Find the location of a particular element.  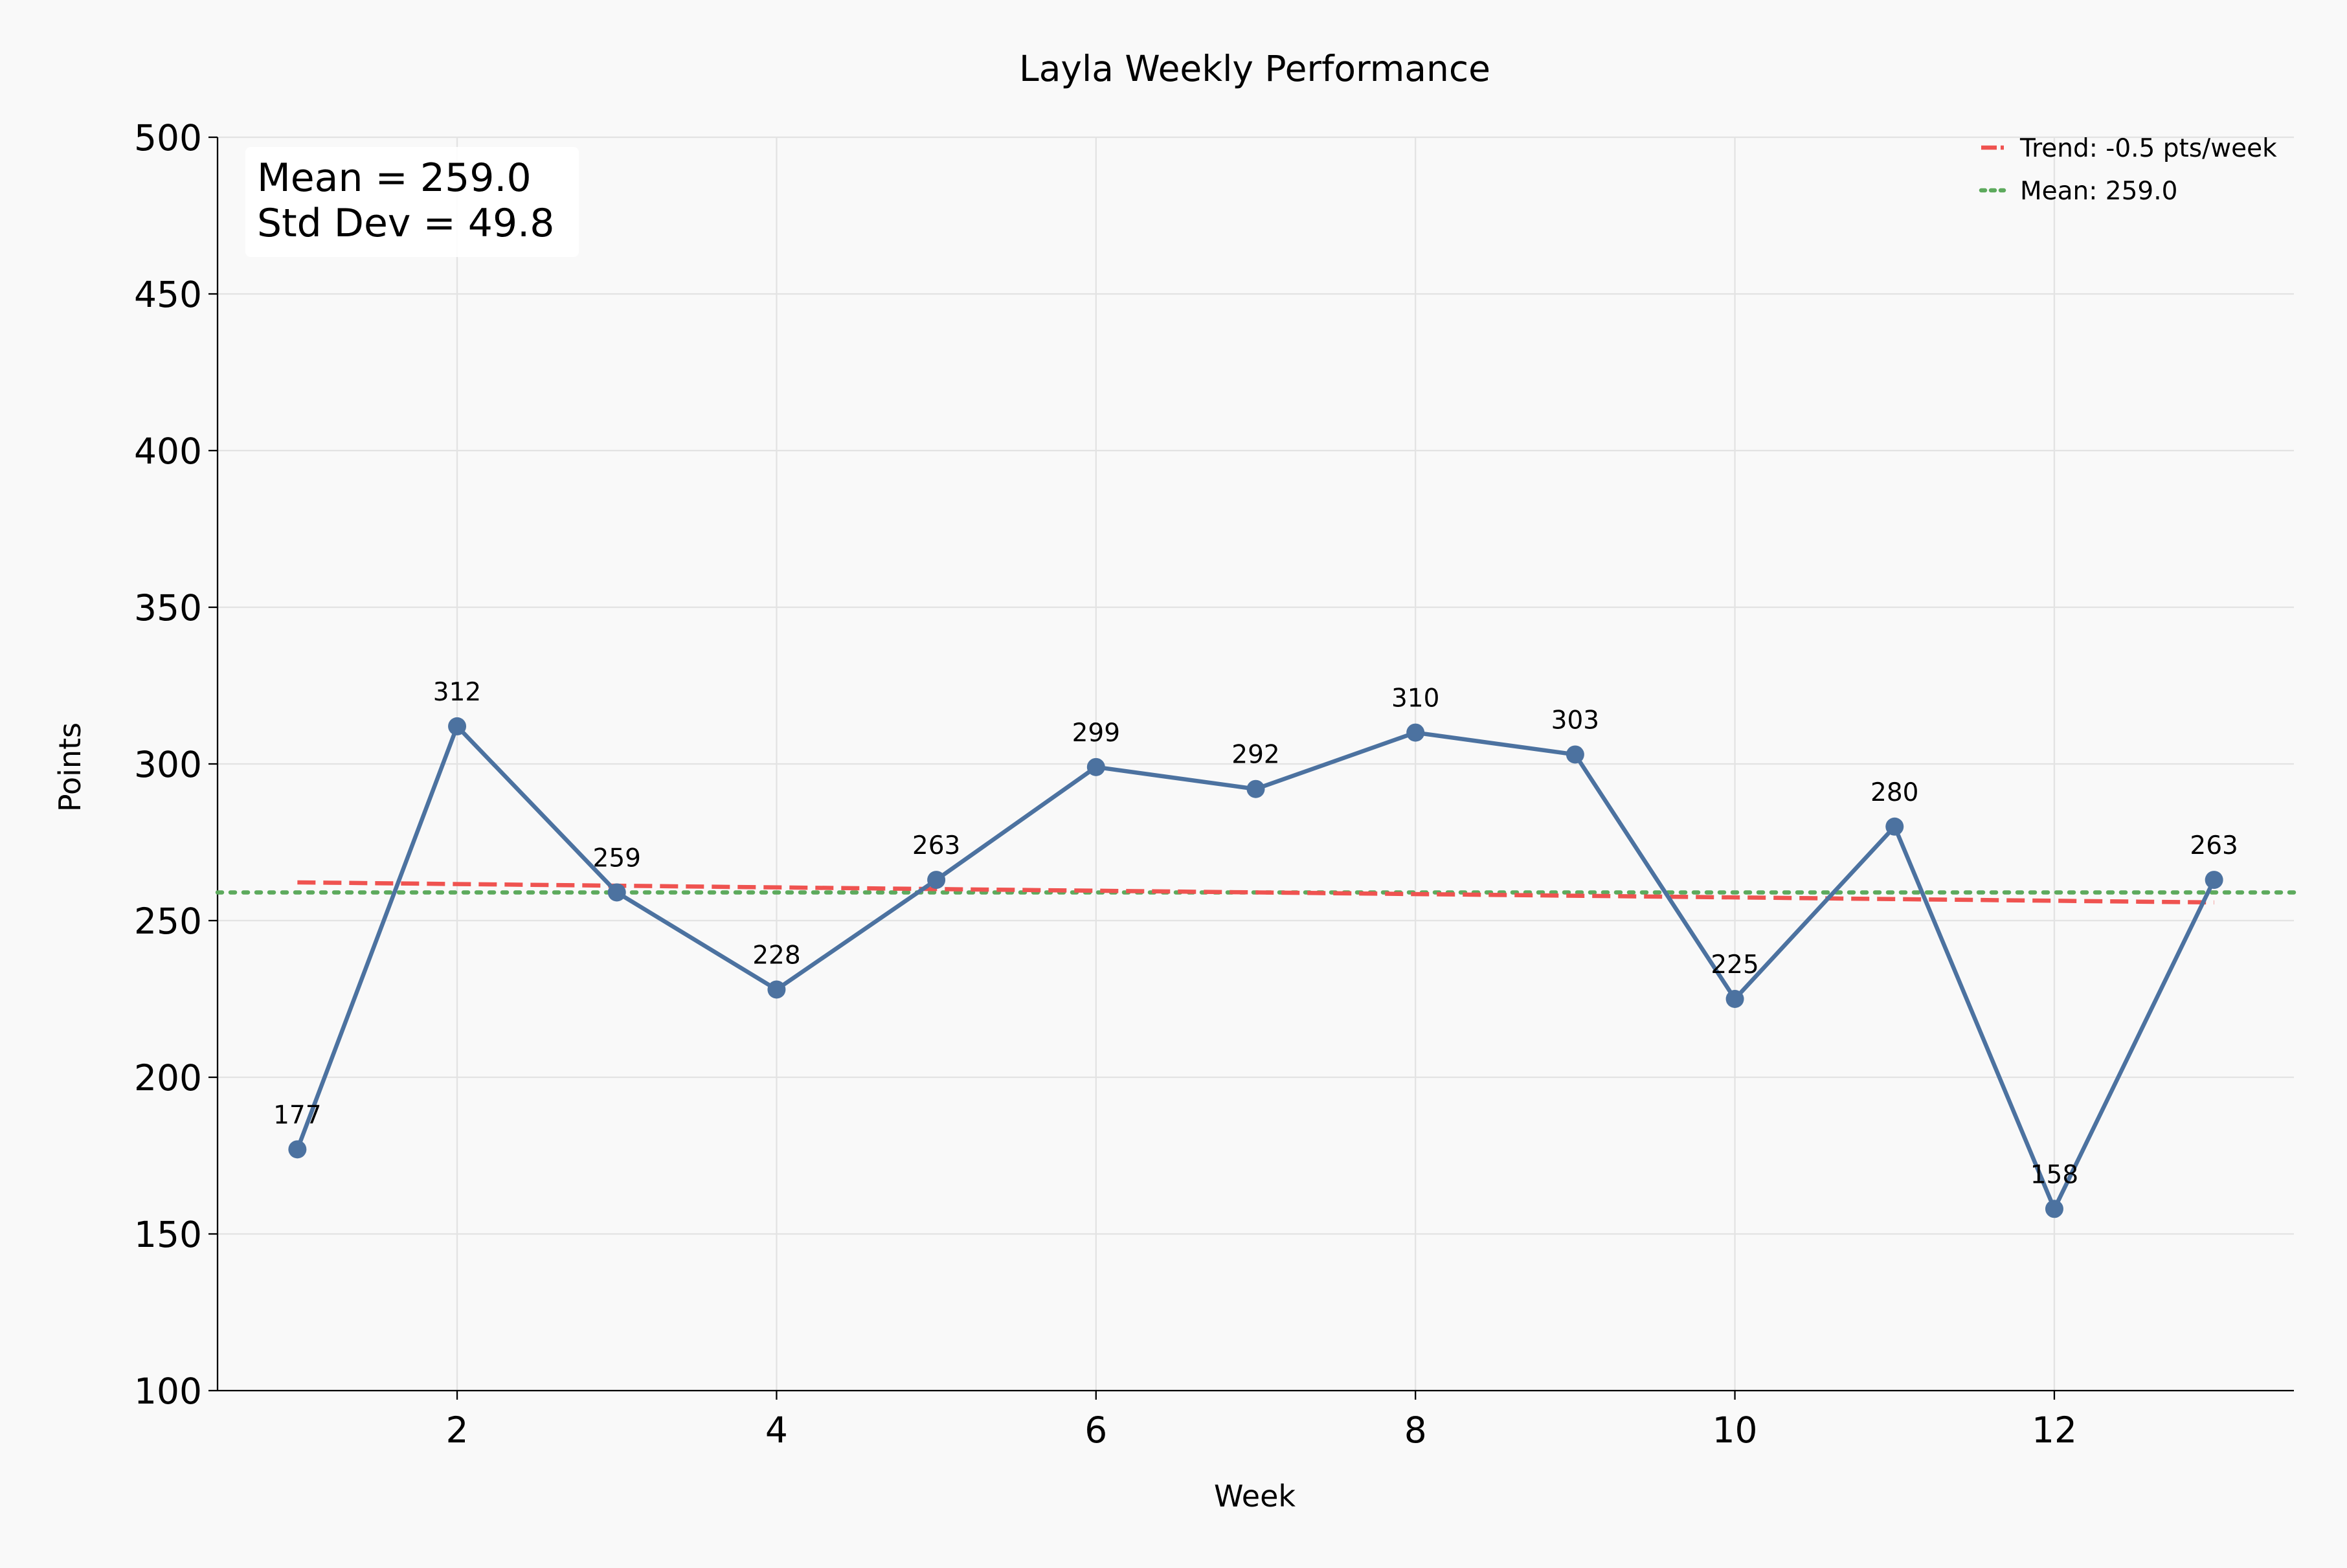

stats-mean-text: Mean = 259.0 is located at coordinates (394, 178).